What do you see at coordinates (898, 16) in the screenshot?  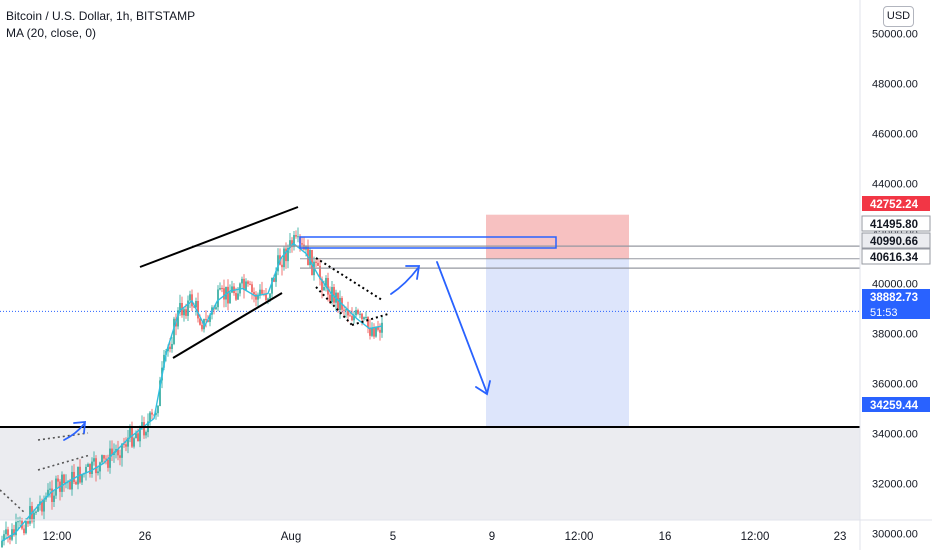 I see `currency-button: USD` at bounding box center [898, 16].